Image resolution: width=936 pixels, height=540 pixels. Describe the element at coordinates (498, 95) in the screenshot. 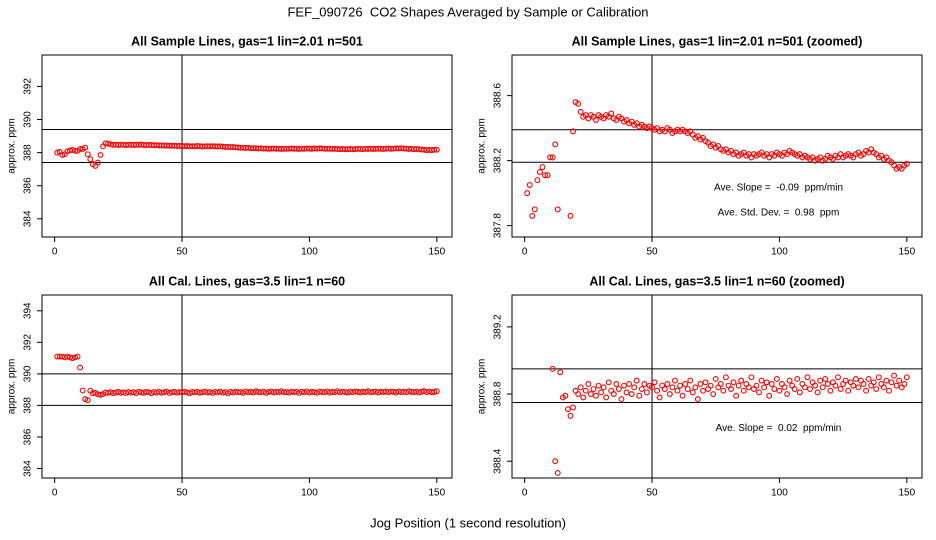

I see `y-tick-label: 388.6` at that location.